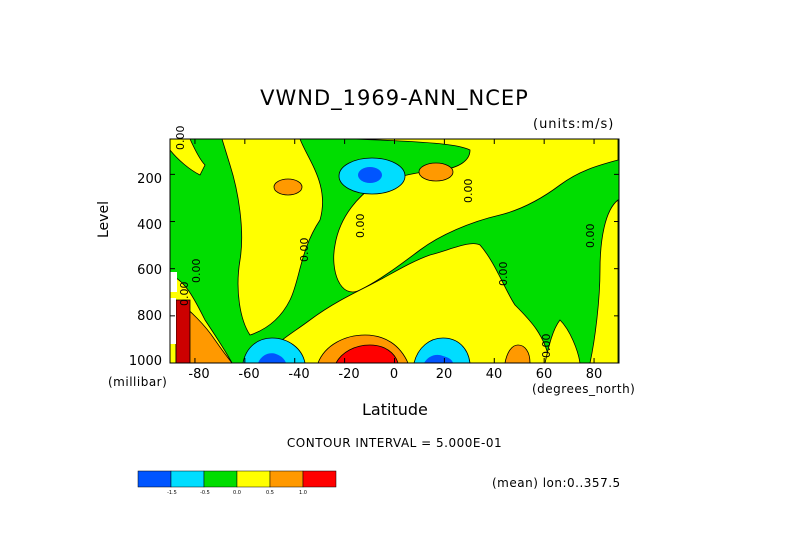  I want to click on contour-interval-label: CONTOUR INTERVAL = 5.000E-01, so click(394, 443).